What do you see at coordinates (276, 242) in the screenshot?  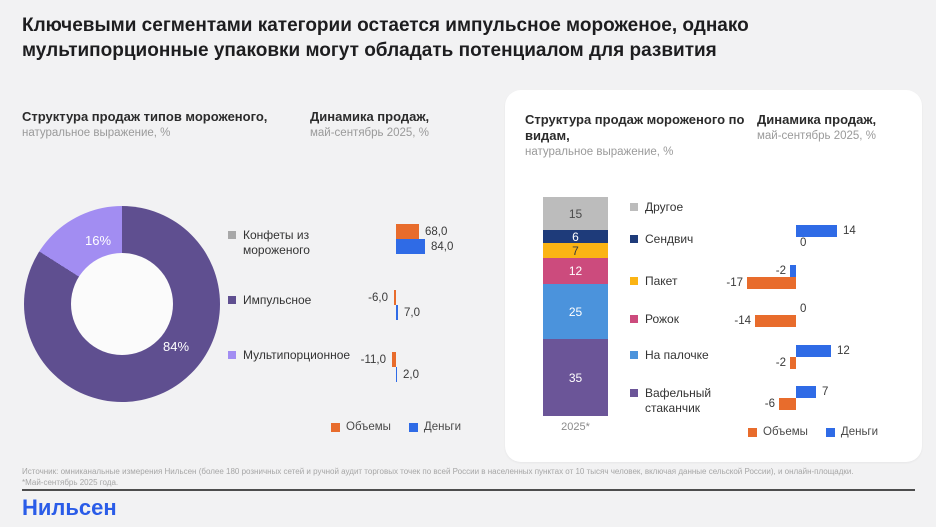 I see `legend-label: Конфеты из мороженого` at bounding box center [276, 242].